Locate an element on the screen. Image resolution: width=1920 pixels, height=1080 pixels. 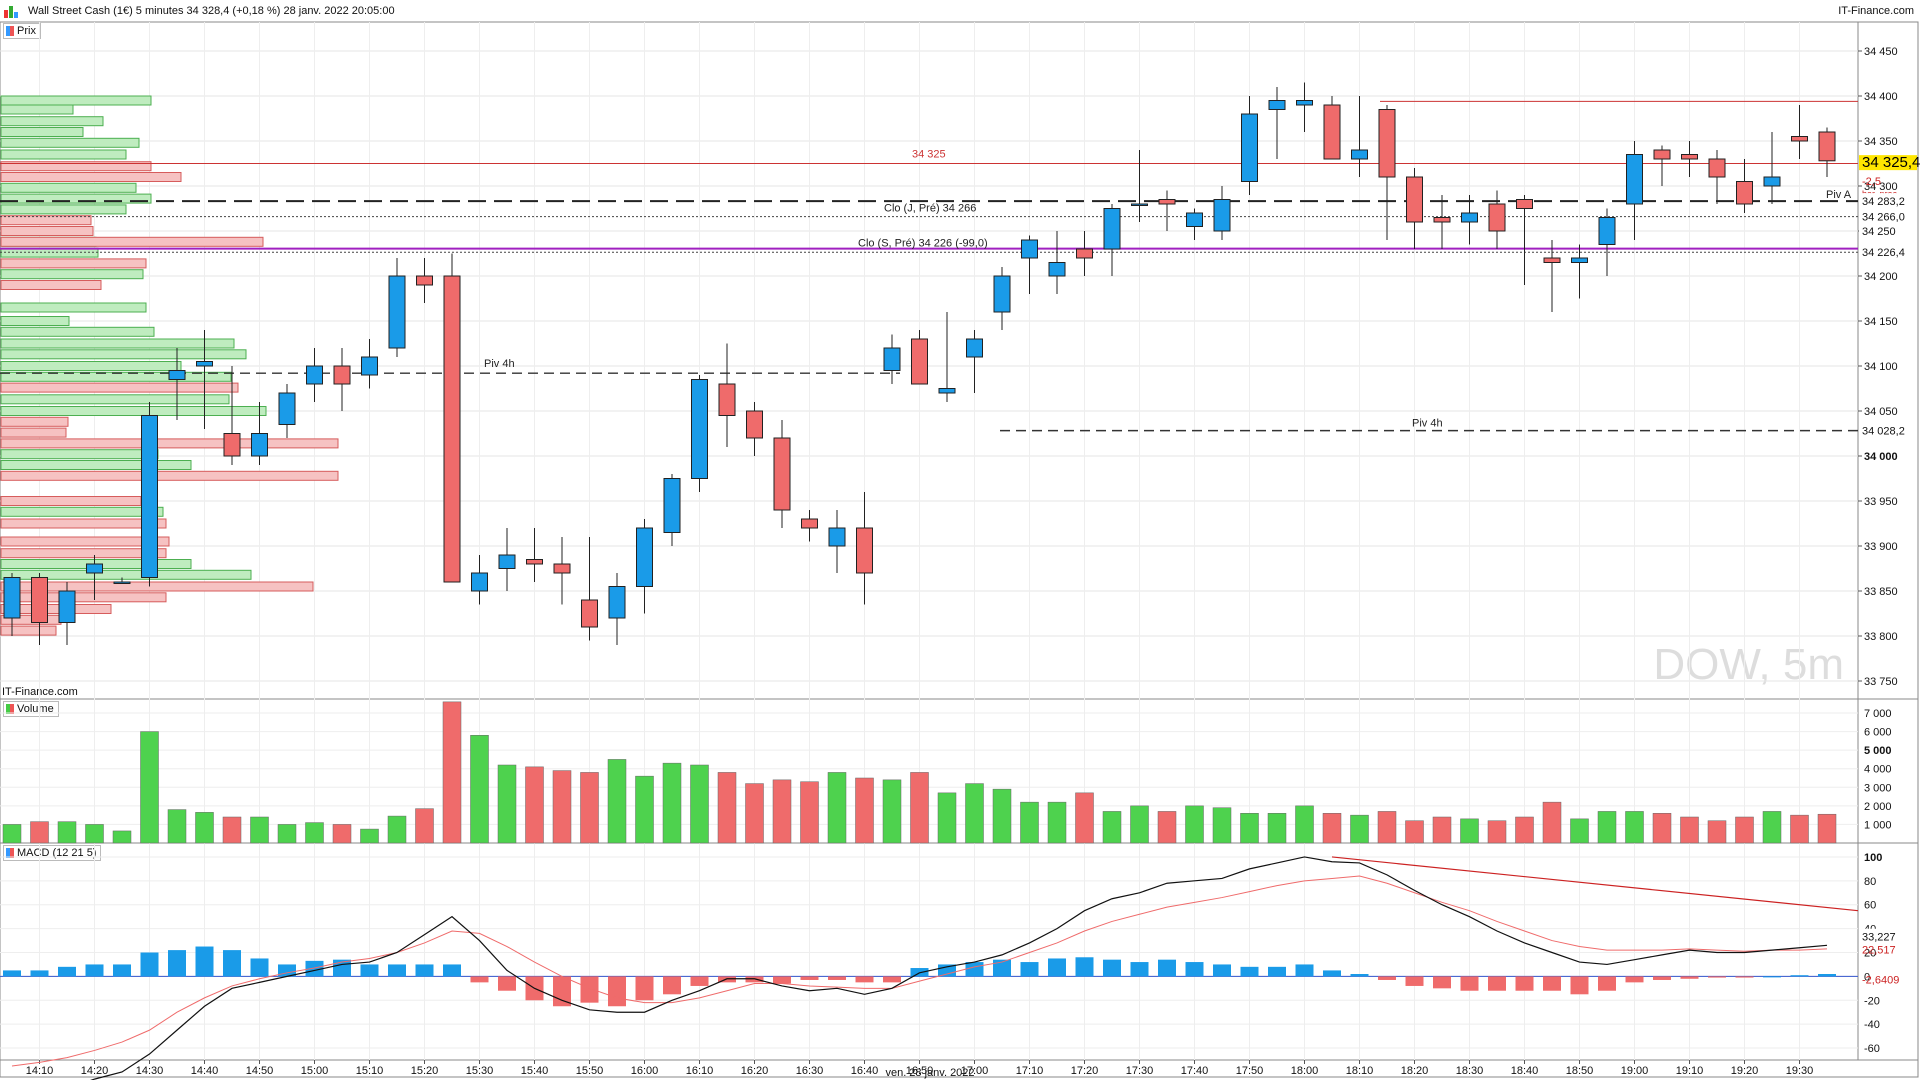
diff-label: -2,5 is located at coordinates (1871, 182).